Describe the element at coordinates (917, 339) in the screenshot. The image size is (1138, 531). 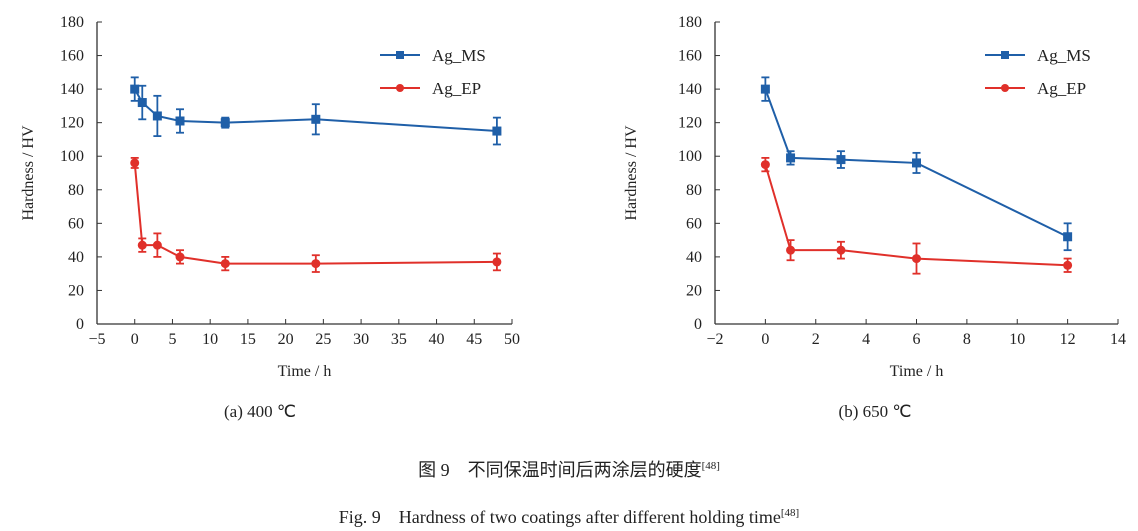
I see `x-tick-label: 6` at that location.